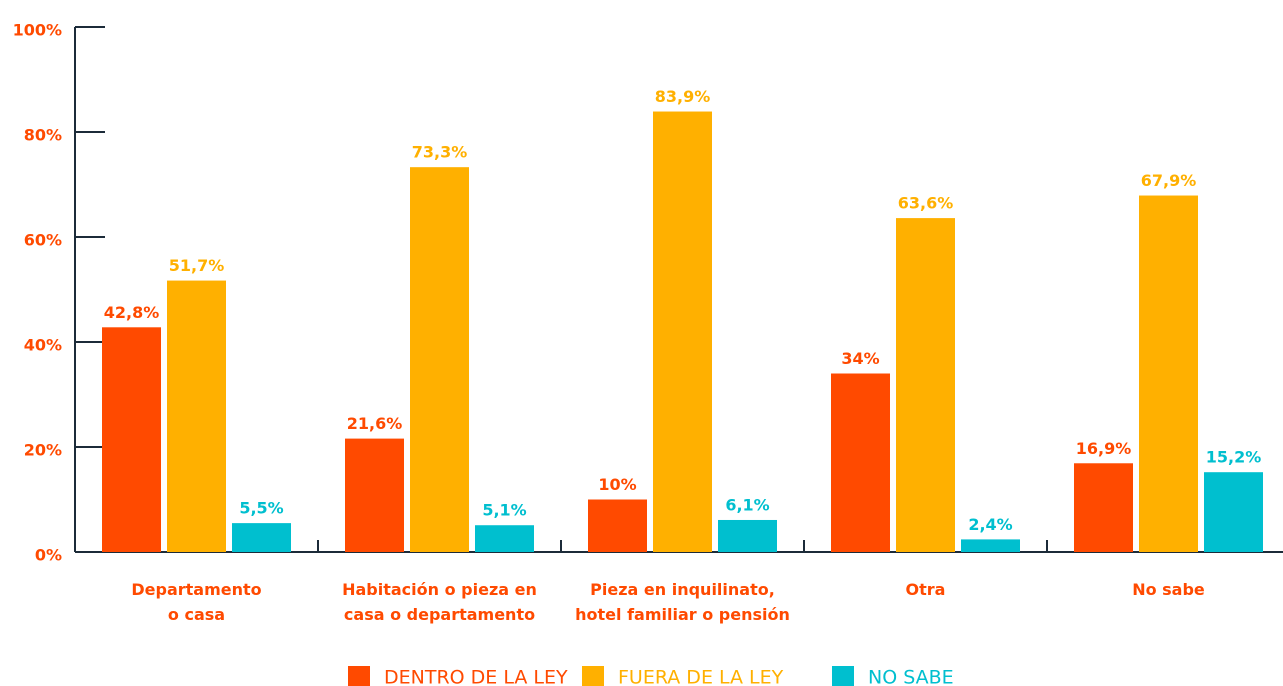  I want to click on y-tick-label: 80%, so click(43, 135).